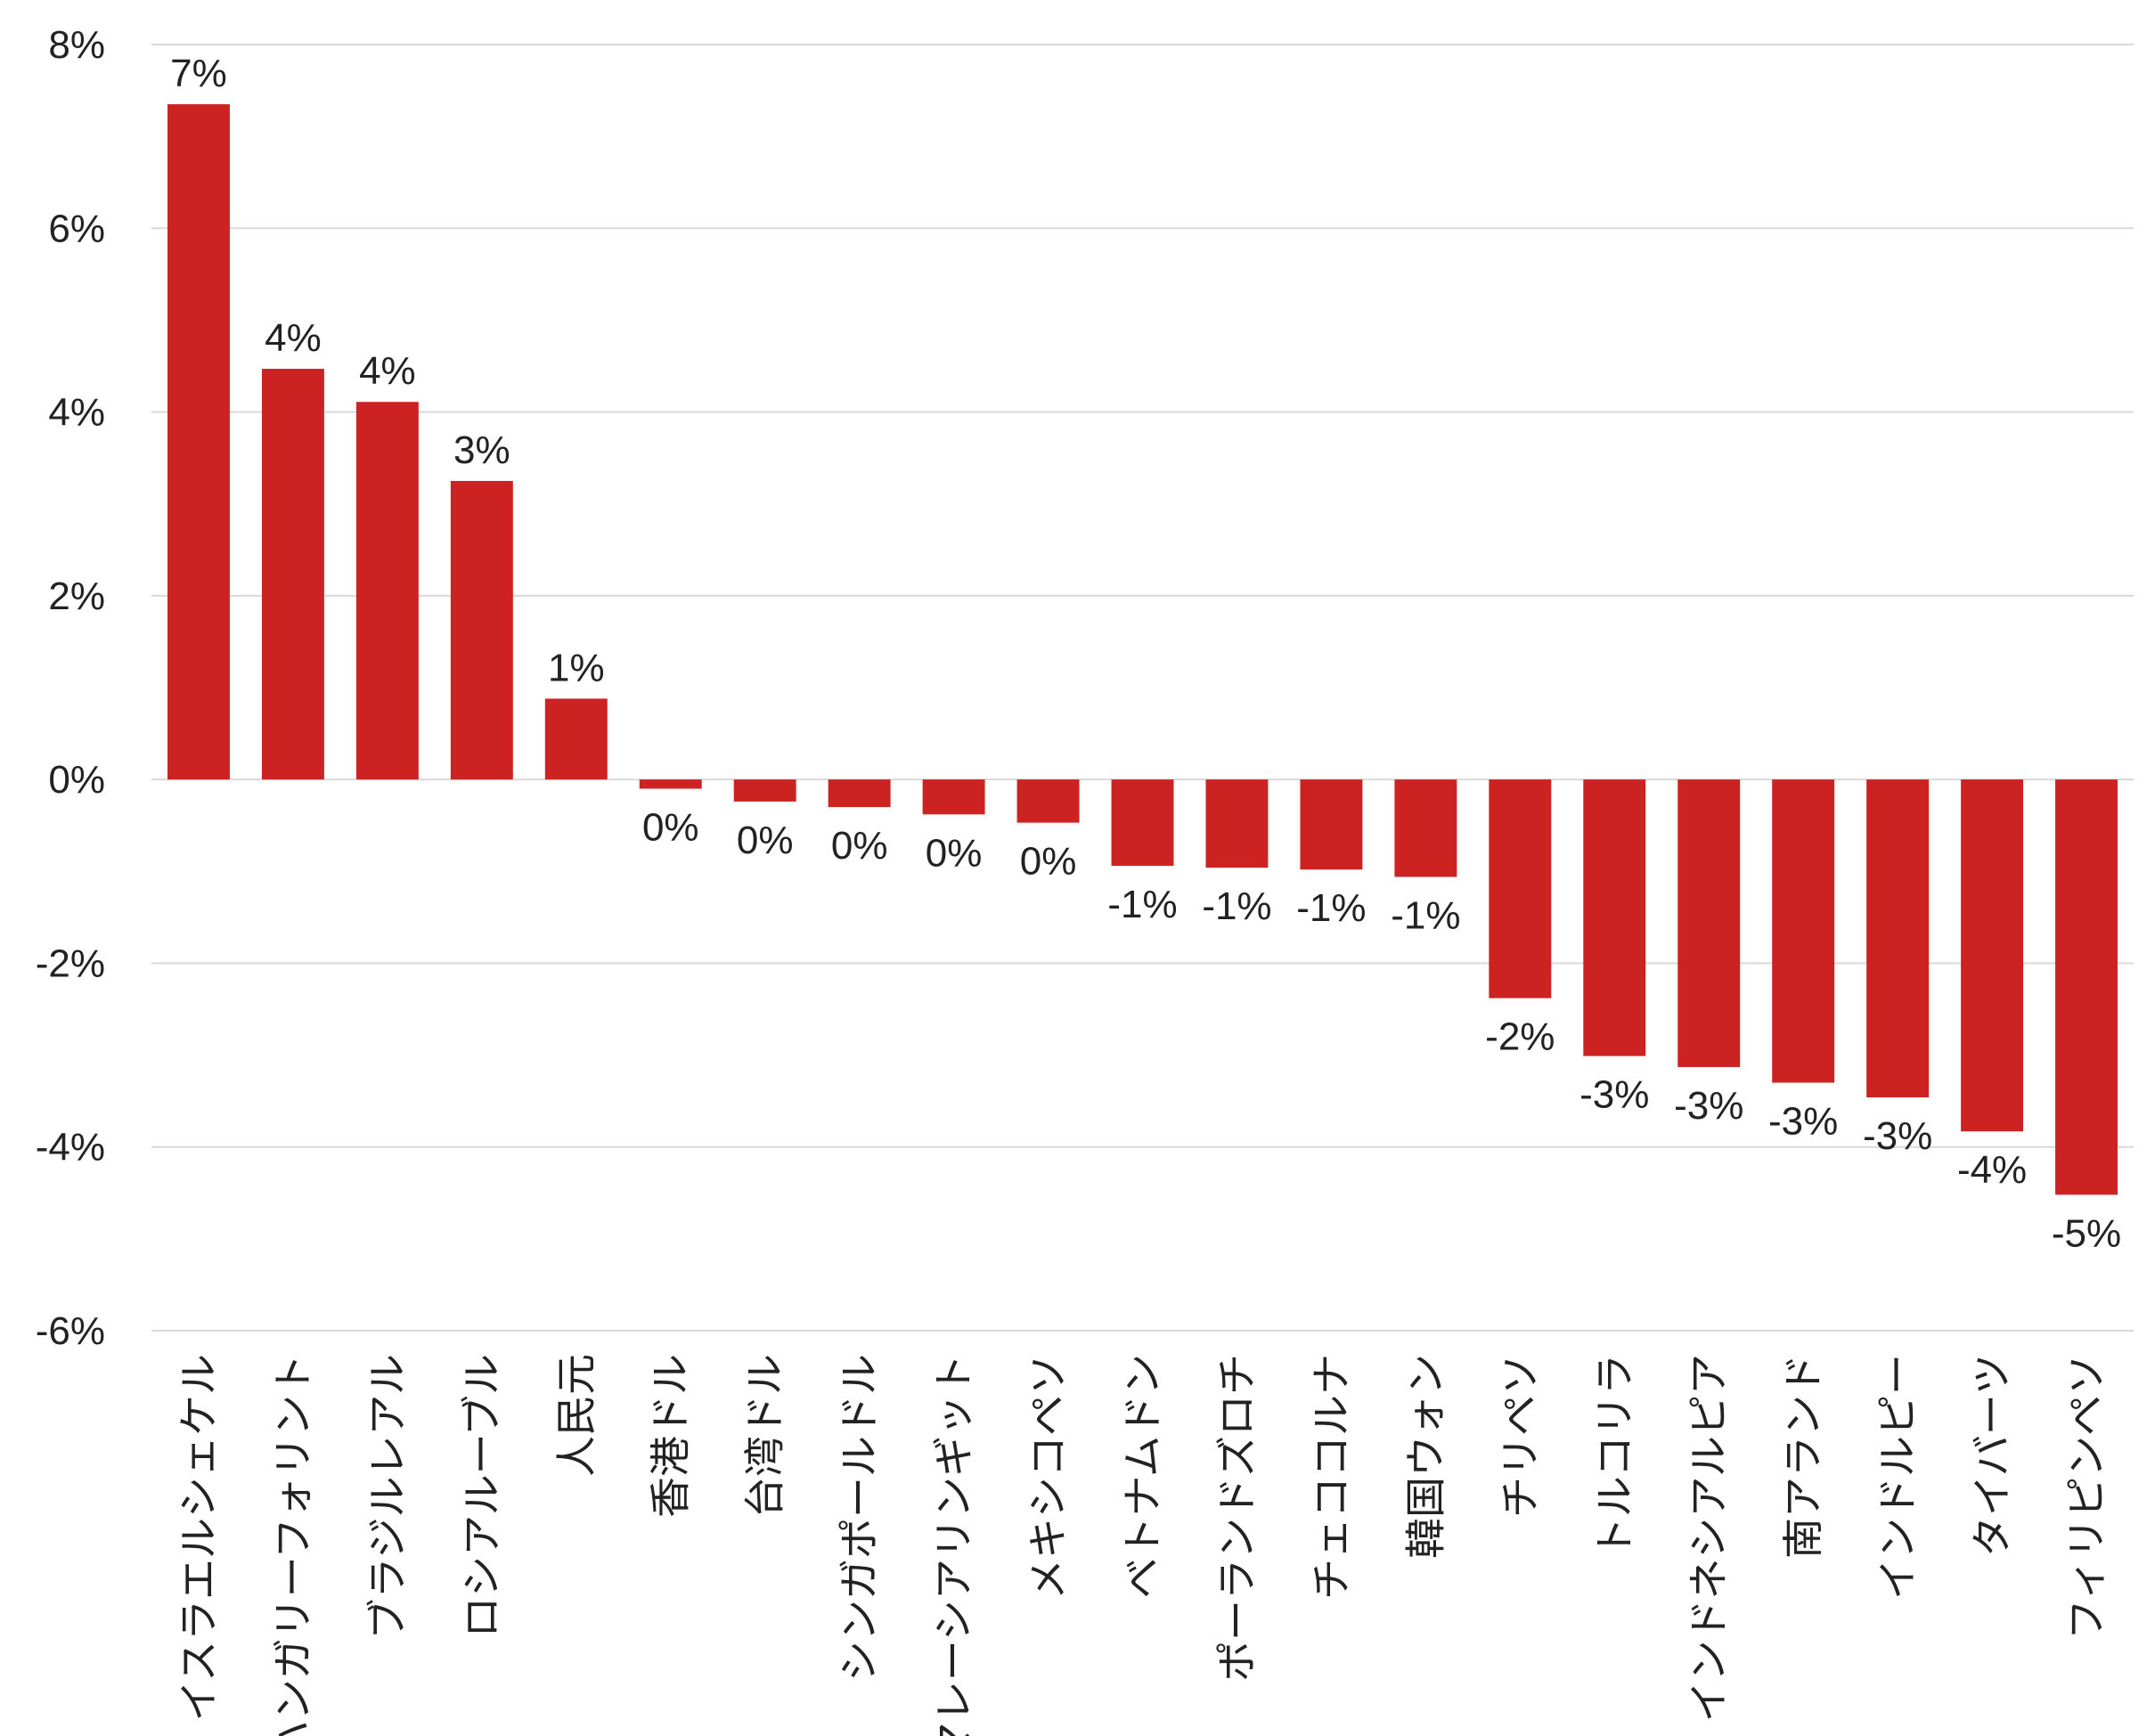 The width and height of the screenshot is (2155, 1736). Describe the element at coordinates (199, 1538) in the screenshot. I see `category-label: イスラエルシェケル` at that location.